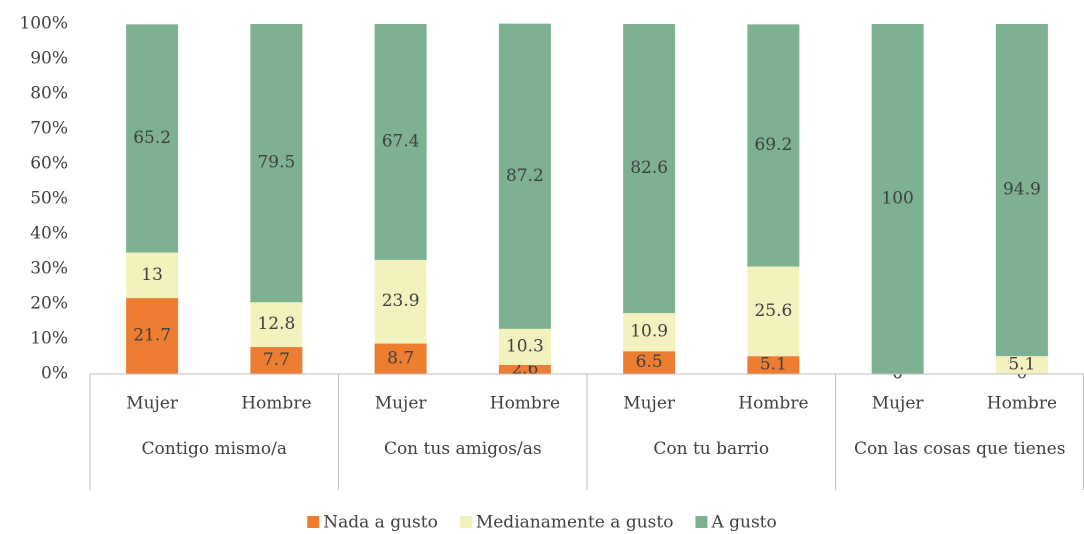 Image resolution: width=1084 pixels, height=534 pixels. What do you see at coordinates (214, 449) in the screenshot?
I see `group-label: Contigo mismo/a` at bounding box center [214, 449].